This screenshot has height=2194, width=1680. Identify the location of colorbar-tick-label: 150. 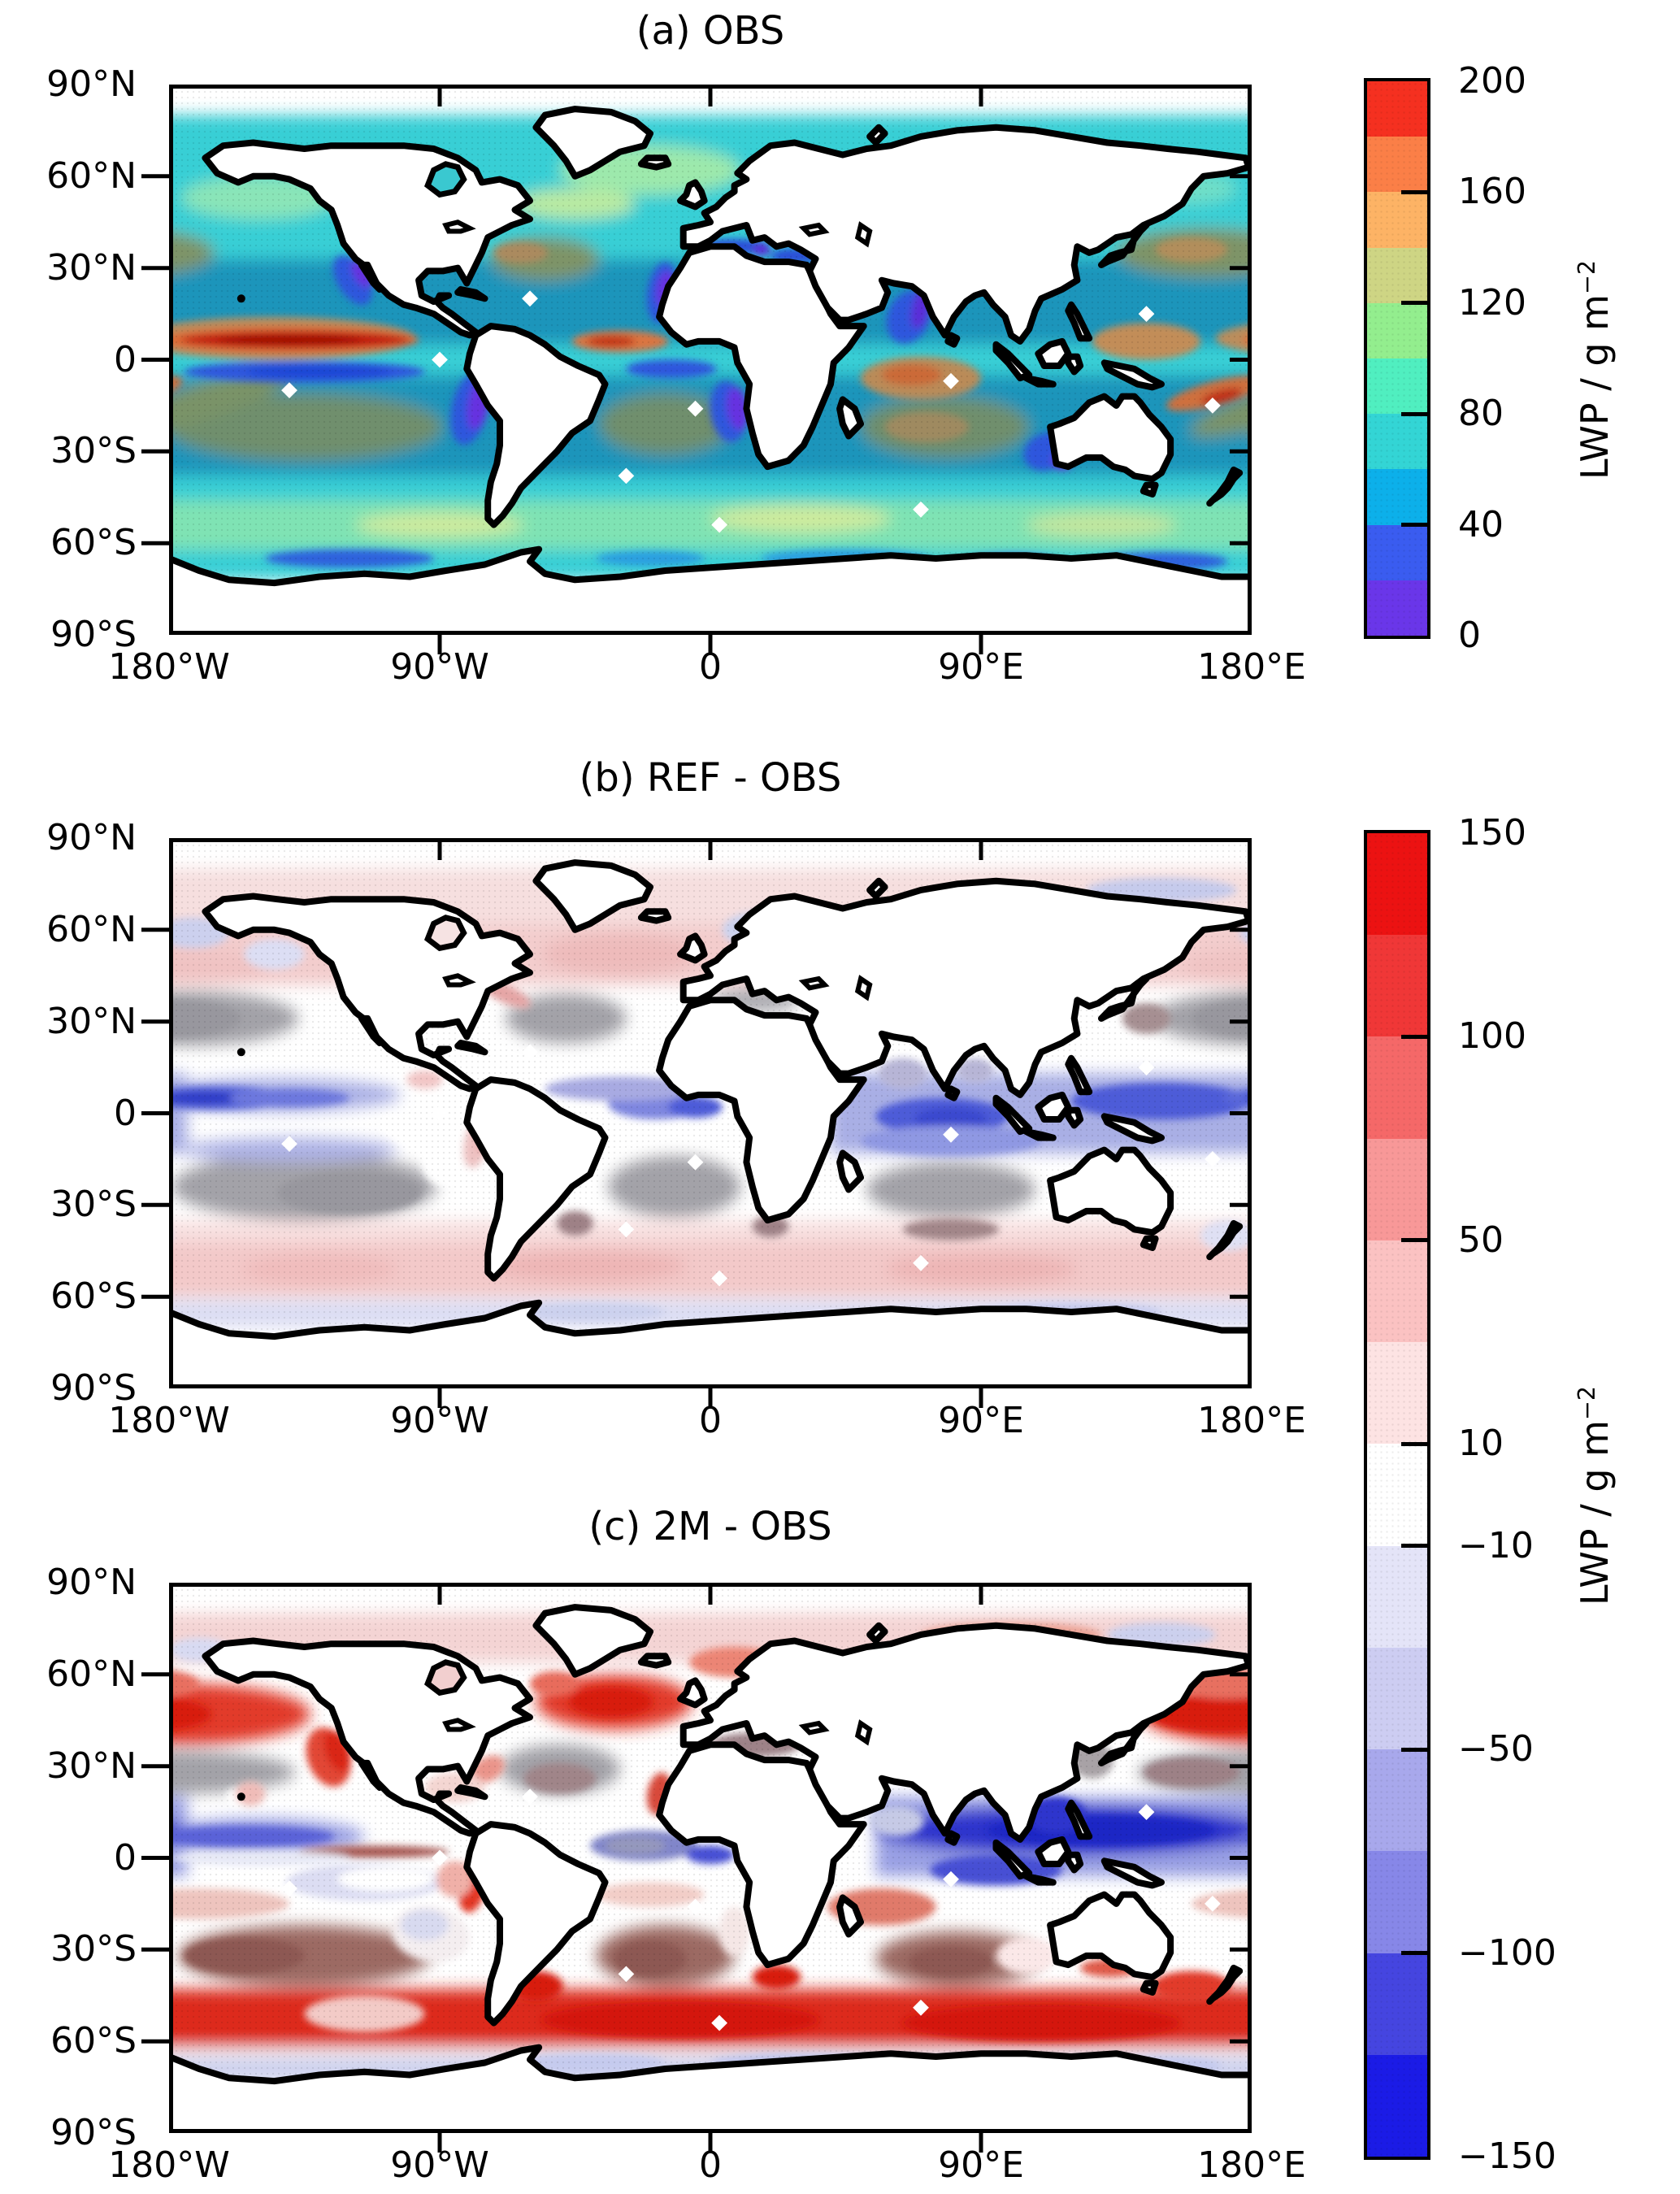
(1492, 833).